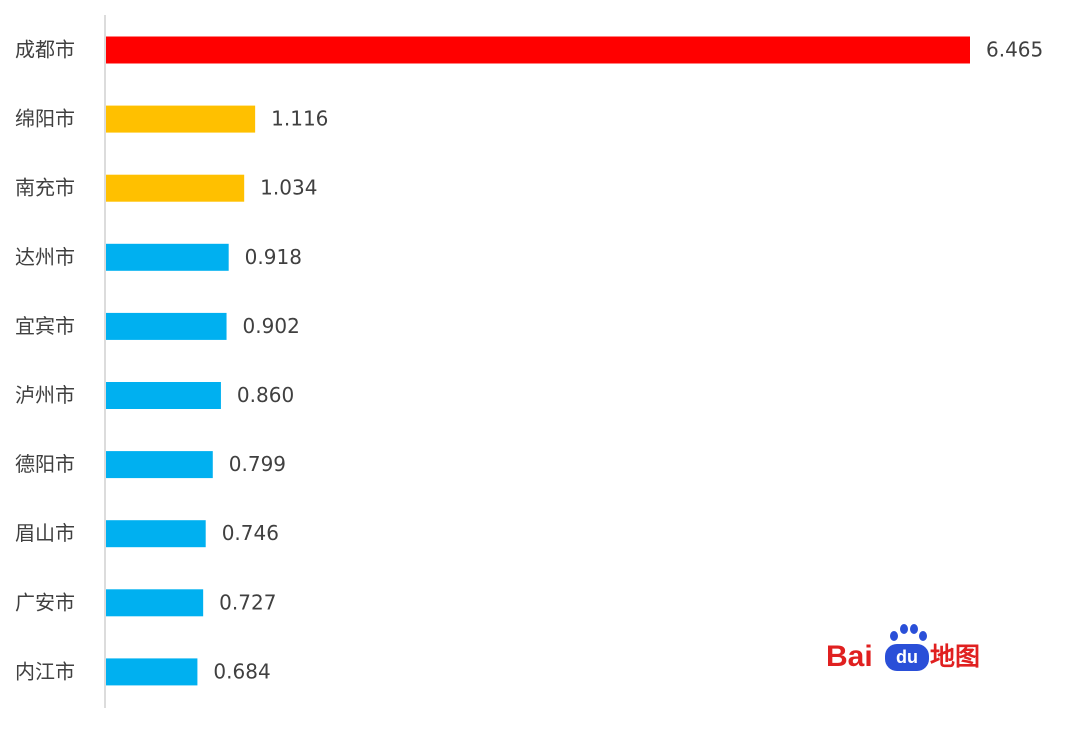 The width and height of the screenshot is (1080, 741). I want to click on logo: Bai du 地图, so click(903, 648).